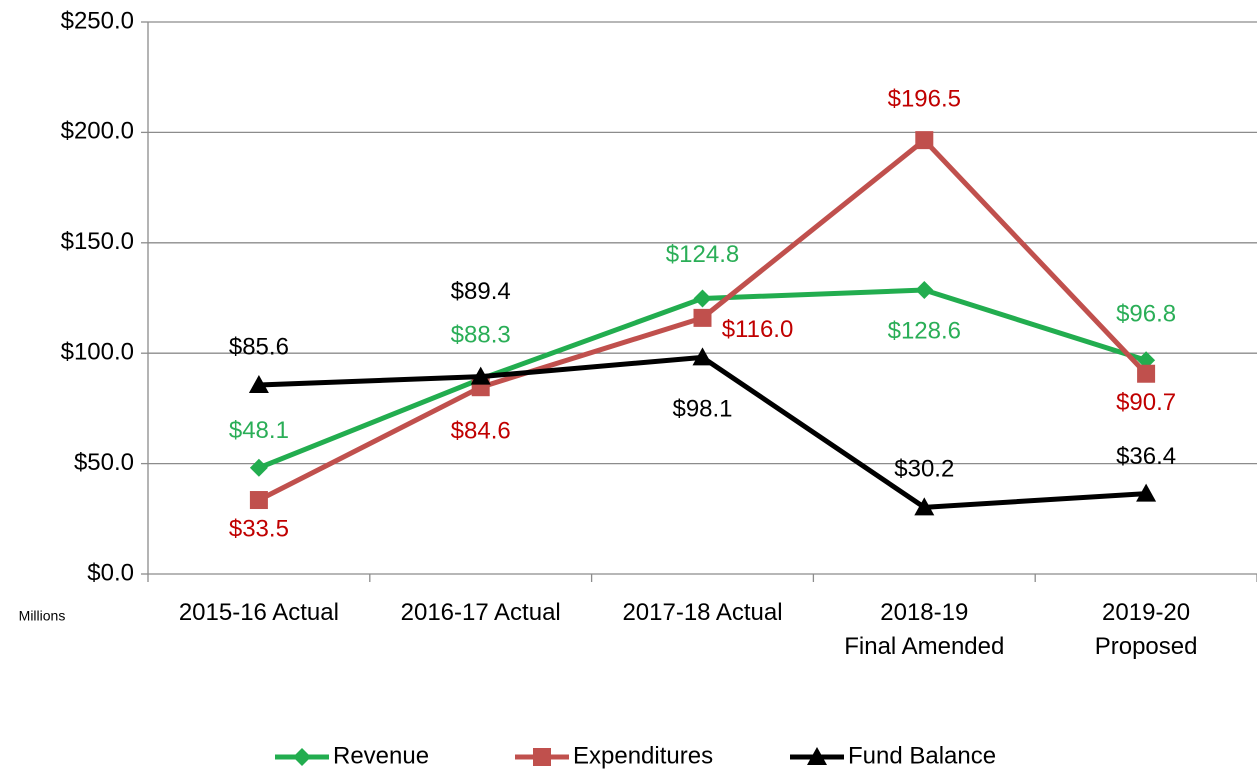 This screenshot has height=780, width=1257. Describe the element at coordinates (924, 629) in the screenshot. I see `x-tick-label: 2018-19 Final Amended` at that location.